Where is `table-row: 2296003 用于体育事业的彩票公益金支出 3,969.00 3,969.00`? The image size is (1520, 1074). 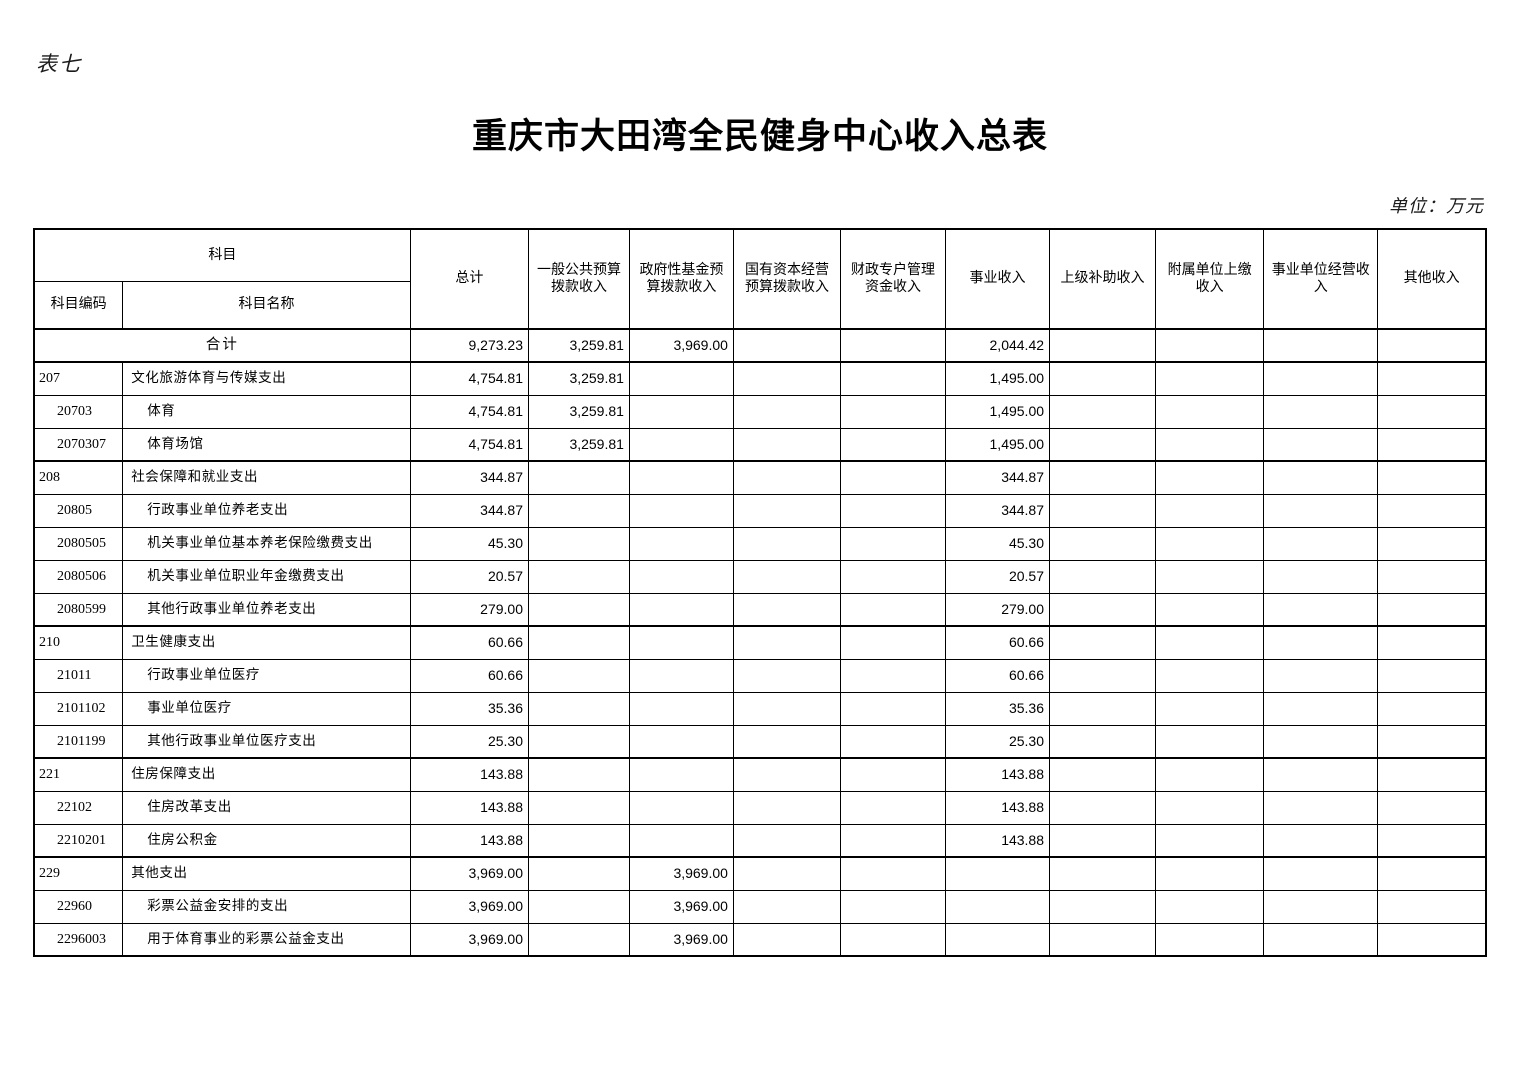 table-row: 2296003 用于体育事业的彩票公益金支出 3,969.00 3,969.00 is located at coordinates (760, 939).